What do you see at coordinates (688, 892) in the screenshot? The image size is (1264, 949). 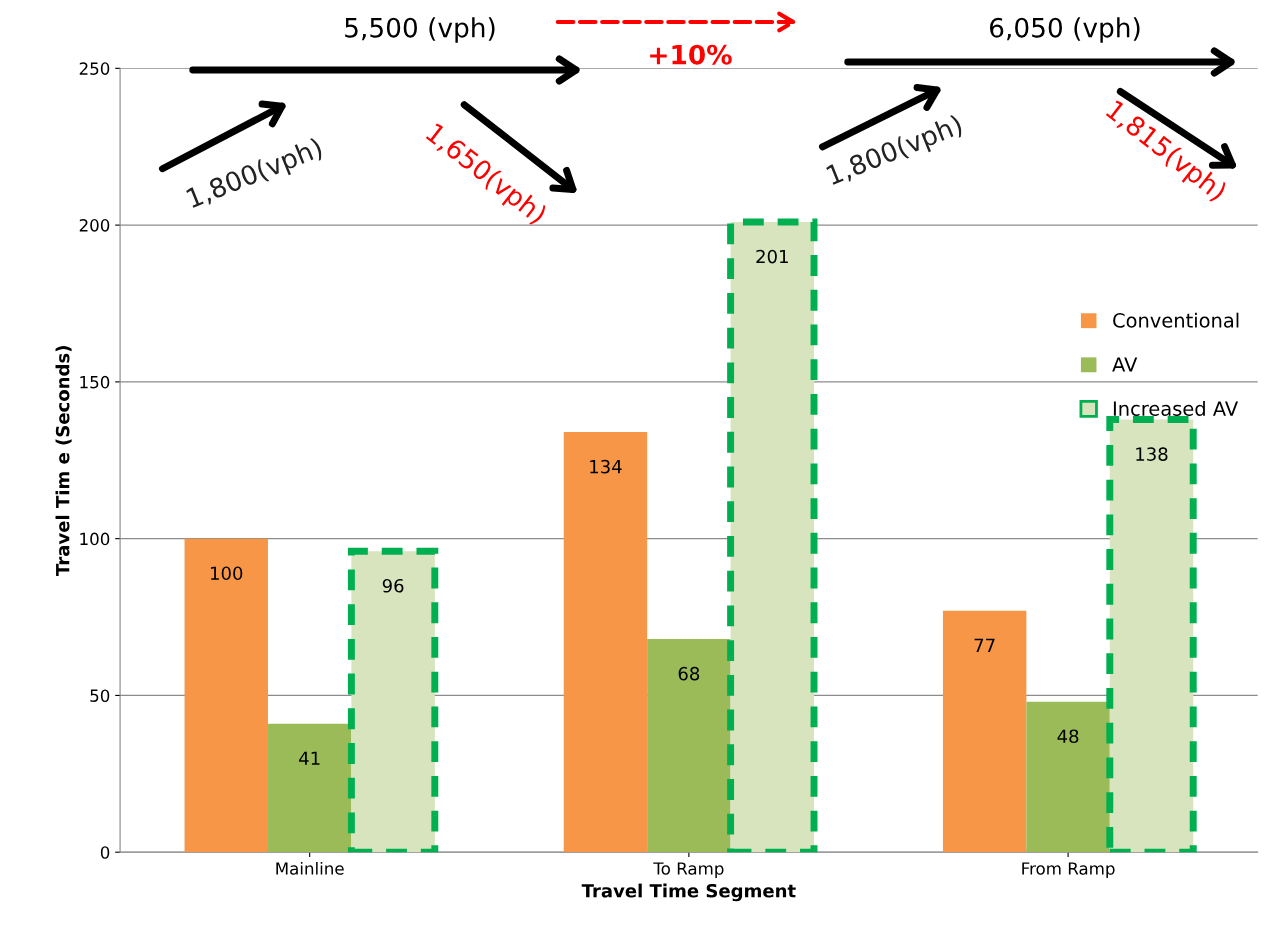 I see `x-axis-title: Travel Time Segment` at bounding box center [688, 892].